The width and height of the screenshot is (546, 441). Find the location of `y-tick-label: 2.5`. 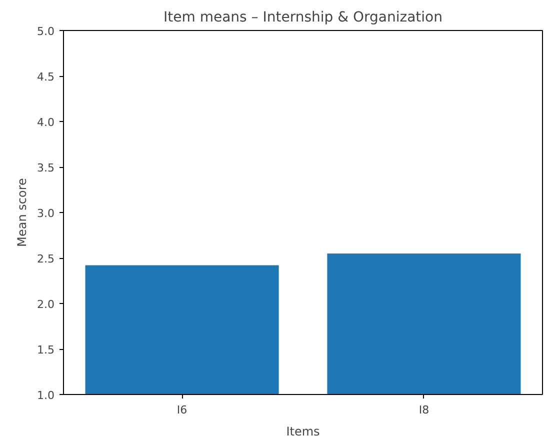

y-tick-label: 2.5 is located at coordinates (46, 259).